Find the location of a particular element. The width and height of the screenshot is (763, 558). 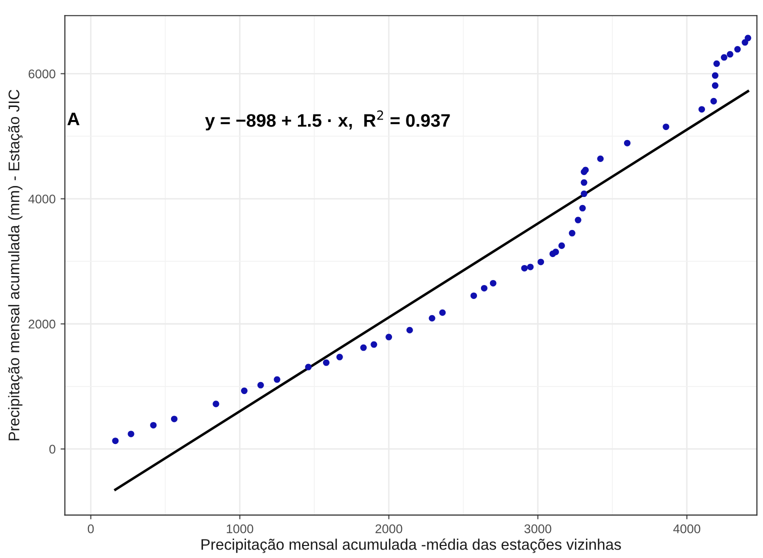

y-tick-label: 6000 is located at coordinates (42, 73).